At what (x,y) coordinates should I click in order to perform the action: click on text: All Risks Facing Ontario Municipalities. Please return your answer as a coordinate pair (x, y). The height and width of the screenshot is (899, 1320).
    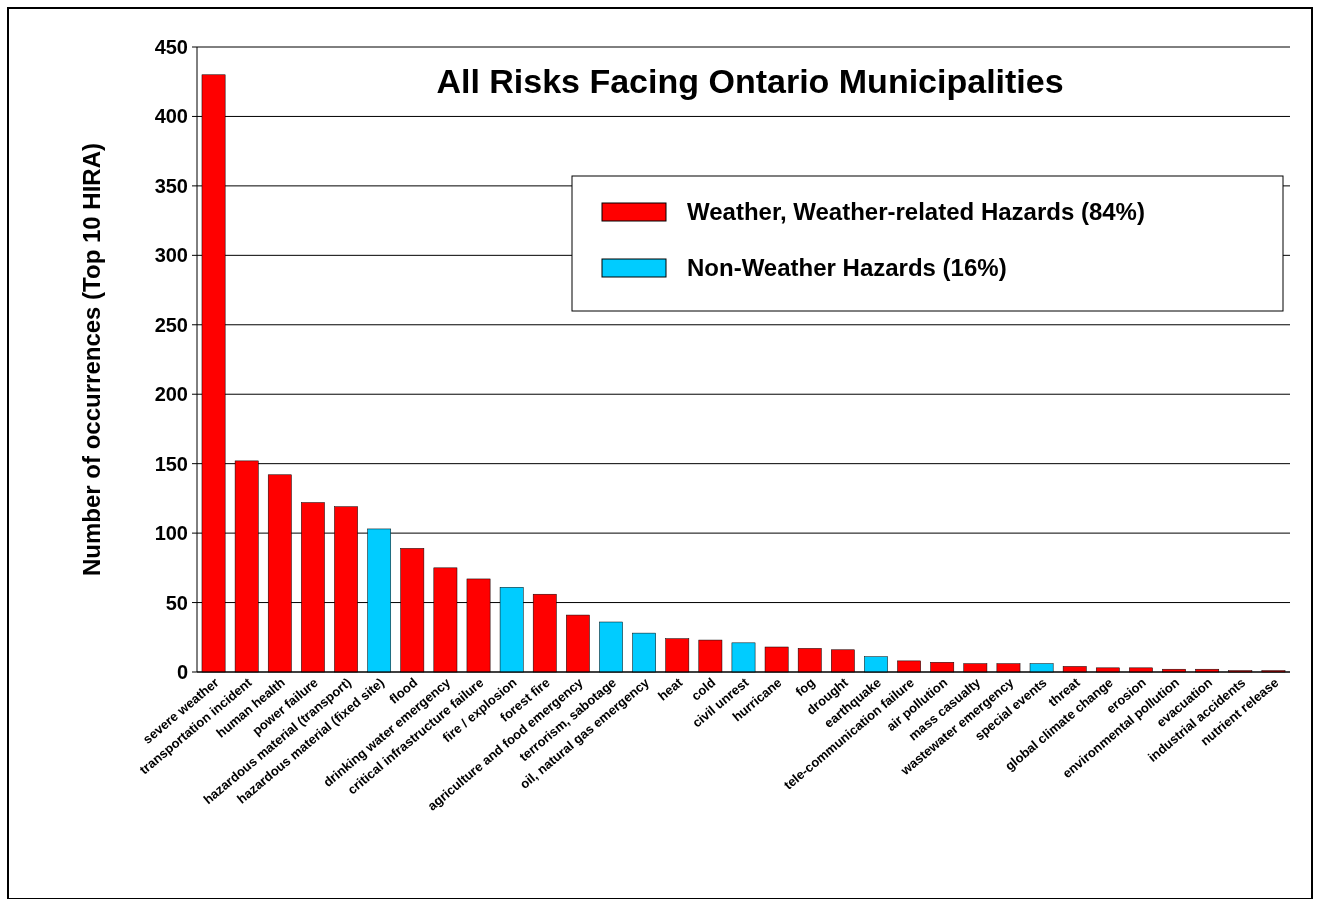
    Looking at the image, I should click on (750, 81).